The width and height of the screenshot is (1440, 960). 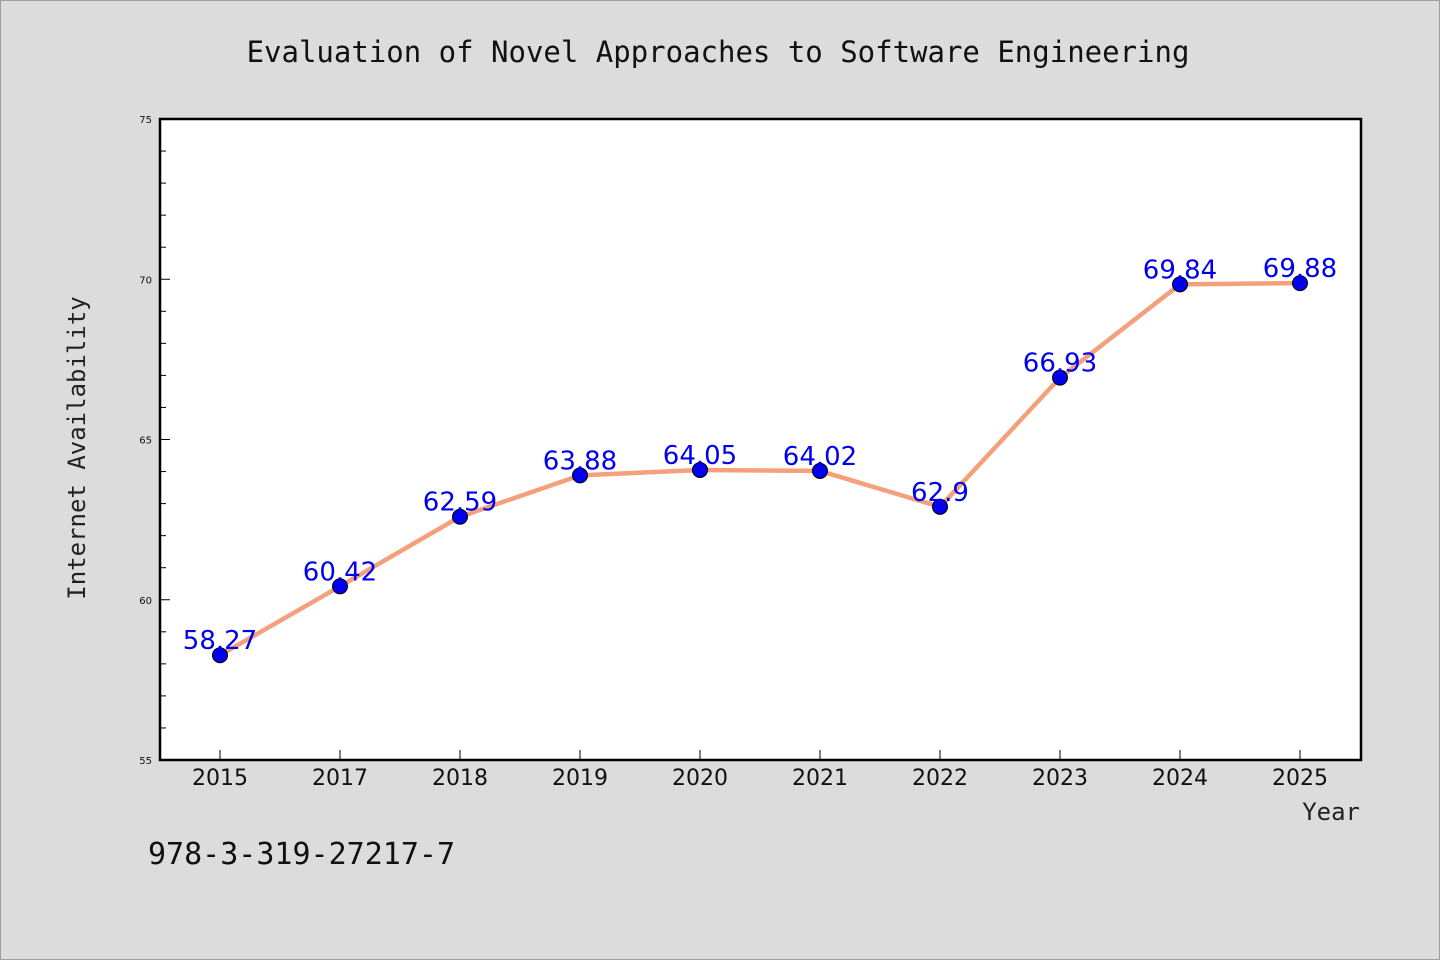 I want to click on y-tick-label: 75, so click(x=145, y=120).